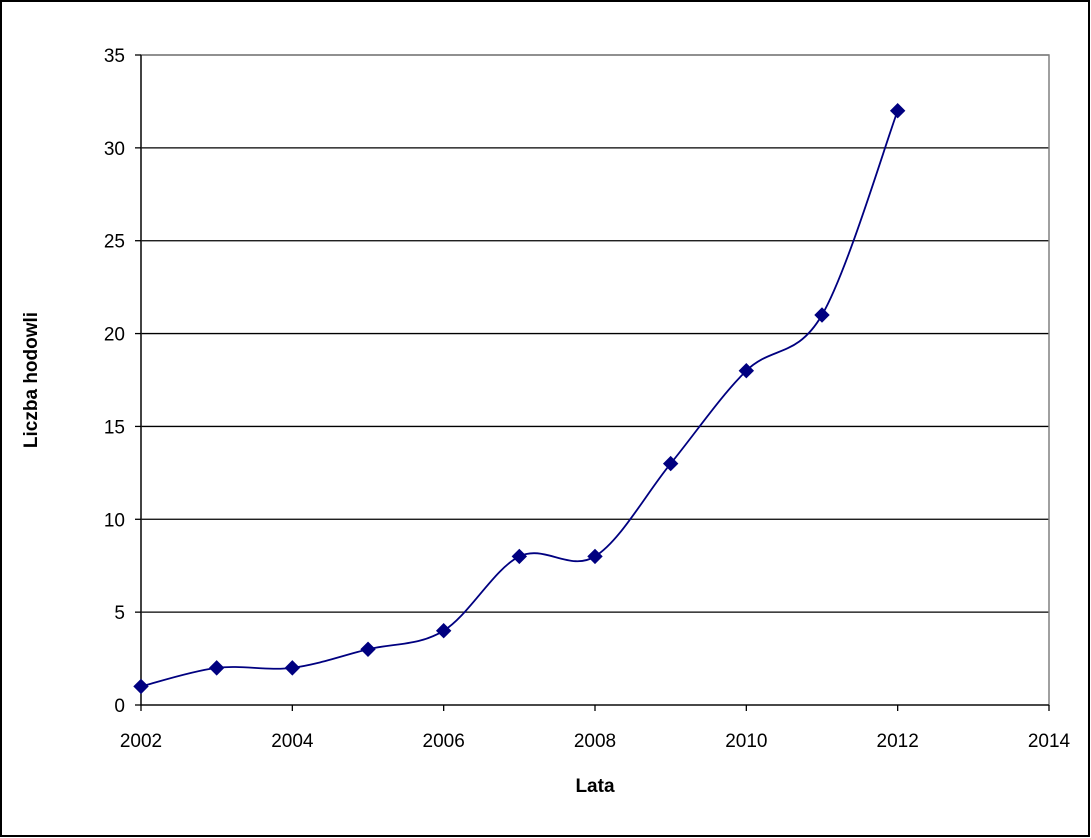 The image size is (1091, 838). I want to click on x-tick-label: 2014, so click(1049, 741).